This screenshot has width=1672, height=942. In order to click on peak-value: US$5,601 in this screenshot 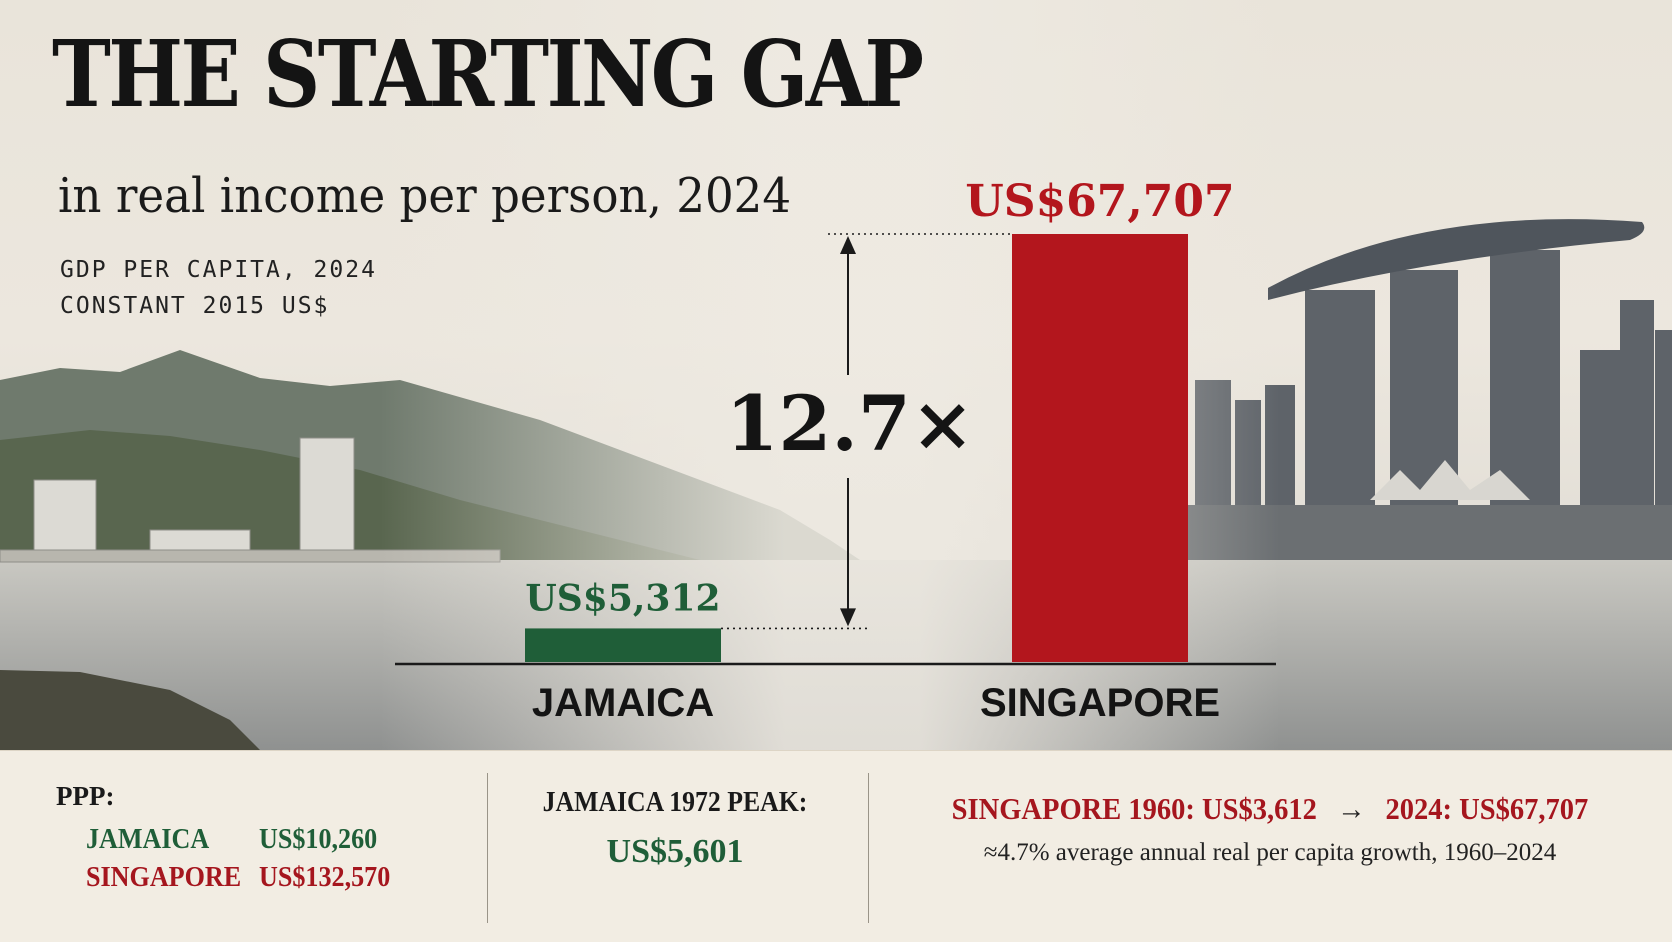, I will do `click(675, 851)`.